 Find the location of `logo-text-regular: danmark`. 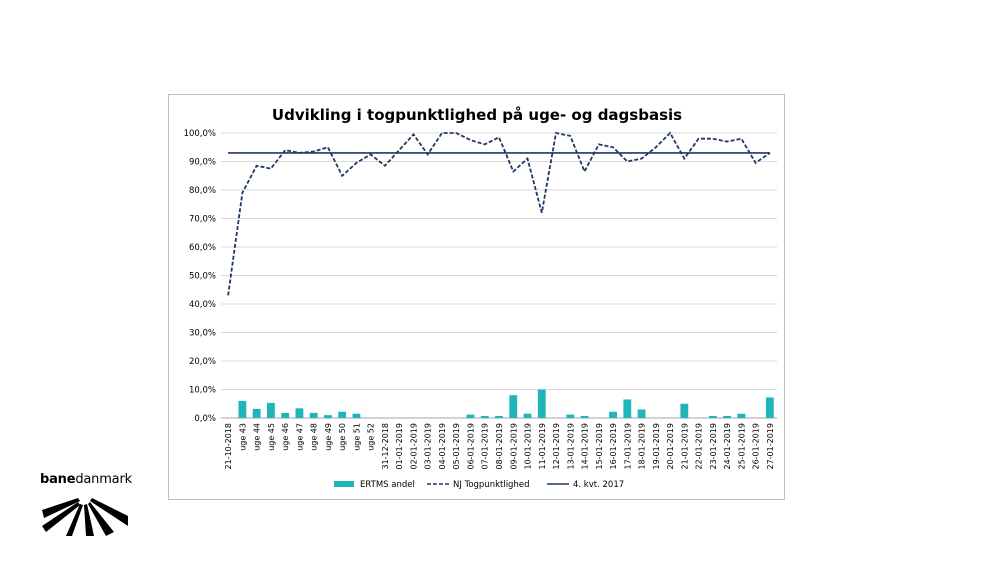

logo-text-regular: danmark is located at coordinates (103, 479).